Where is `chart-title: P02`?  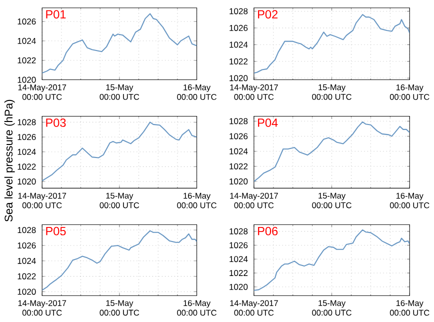
chart-title: P02 is located at coordinates (268, 14).